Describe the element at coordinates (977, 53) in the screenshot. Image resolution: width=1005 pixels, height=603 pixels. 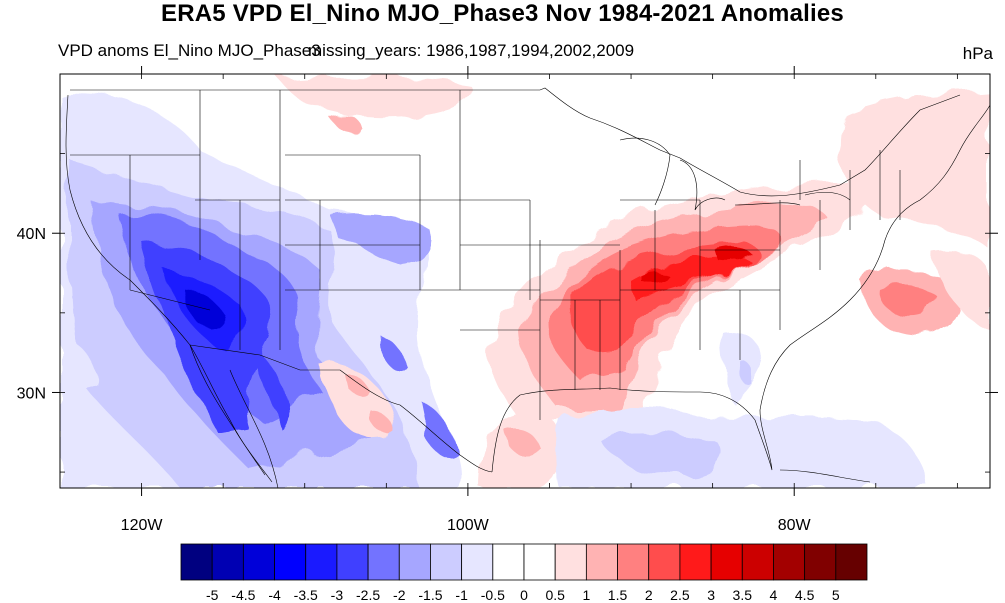
I see `units-label: hPa` at that location.